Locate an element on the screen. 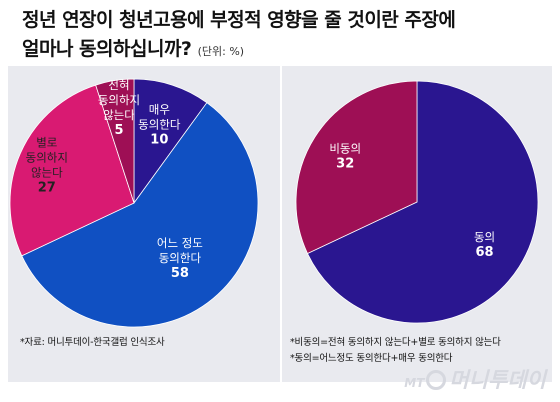  left-pie-slice-0-label-line-1: 동의한다 is located at coordinates (159, 125).